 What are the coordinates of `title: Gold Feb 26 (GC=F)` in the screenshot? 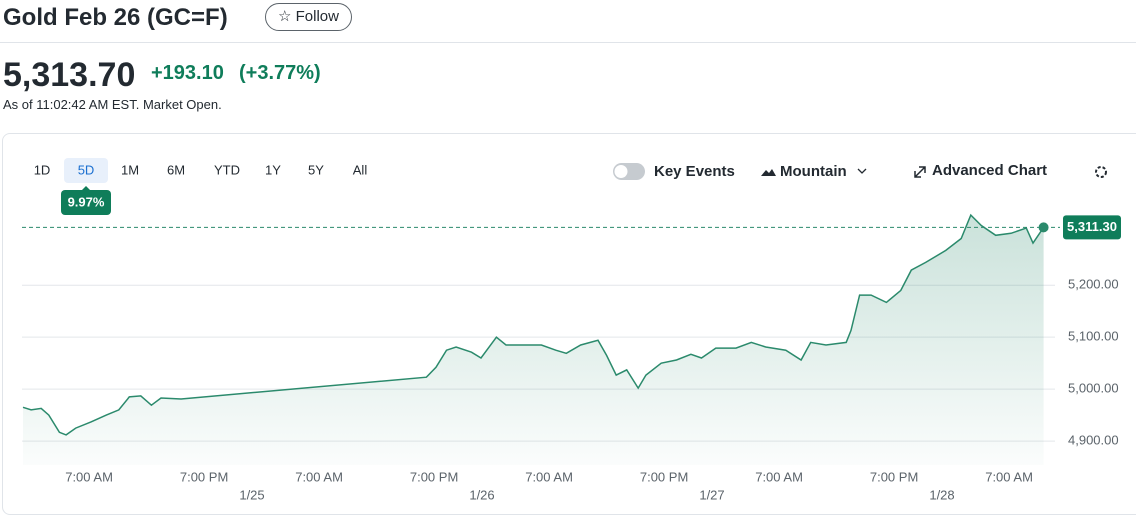 It's located at (115, 17).